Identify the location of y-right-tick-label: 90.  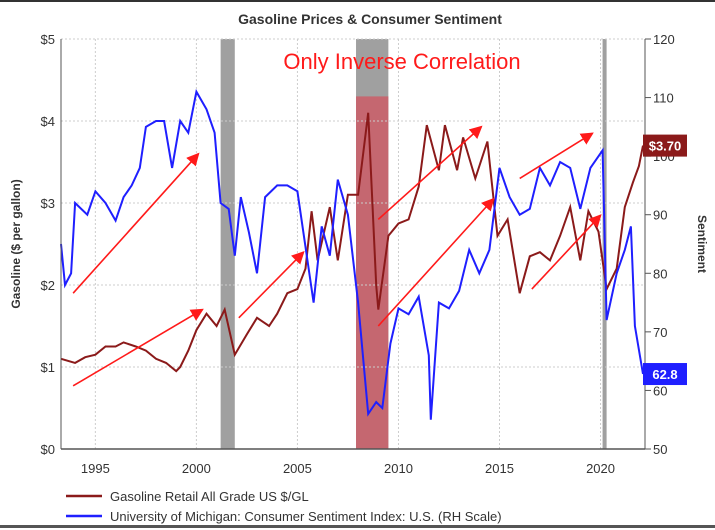
(660, 215).